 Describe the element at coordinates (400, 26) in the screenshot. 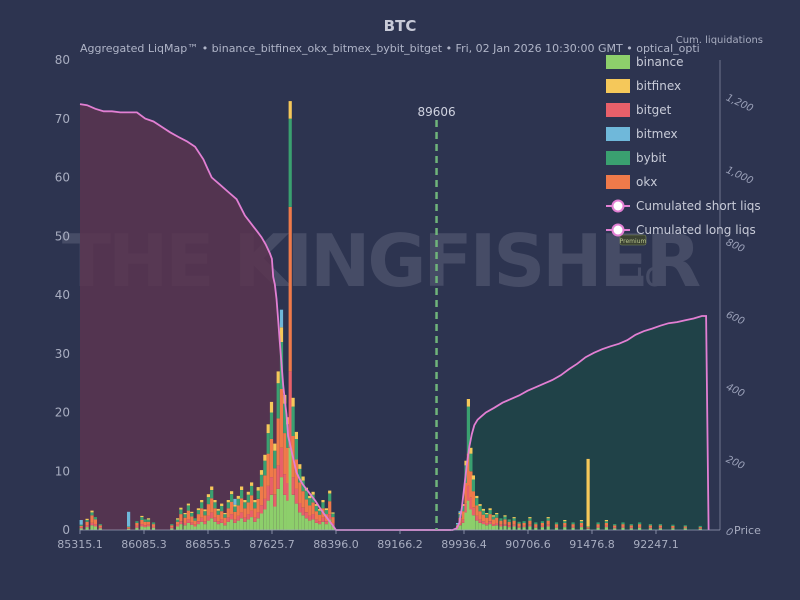

I see `chart-title: BTC` at that location.